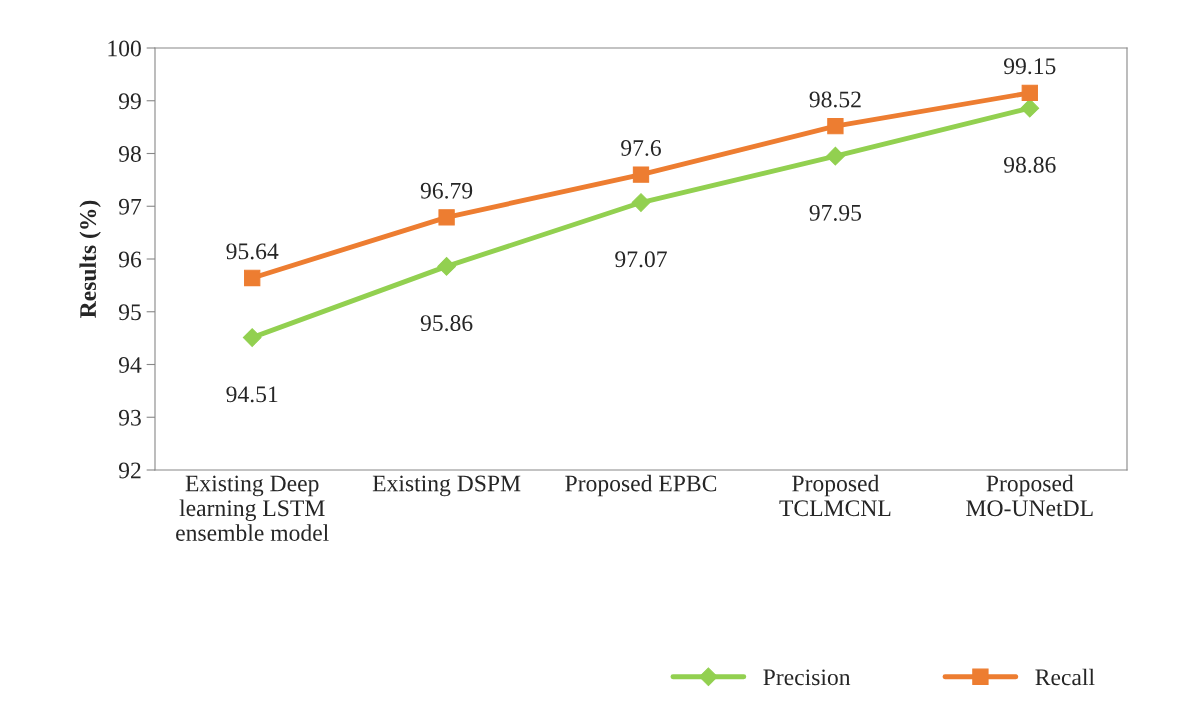 This screenshot has height=717, width=1177. I want to click on data-label: 97.6, so click(641, 148).